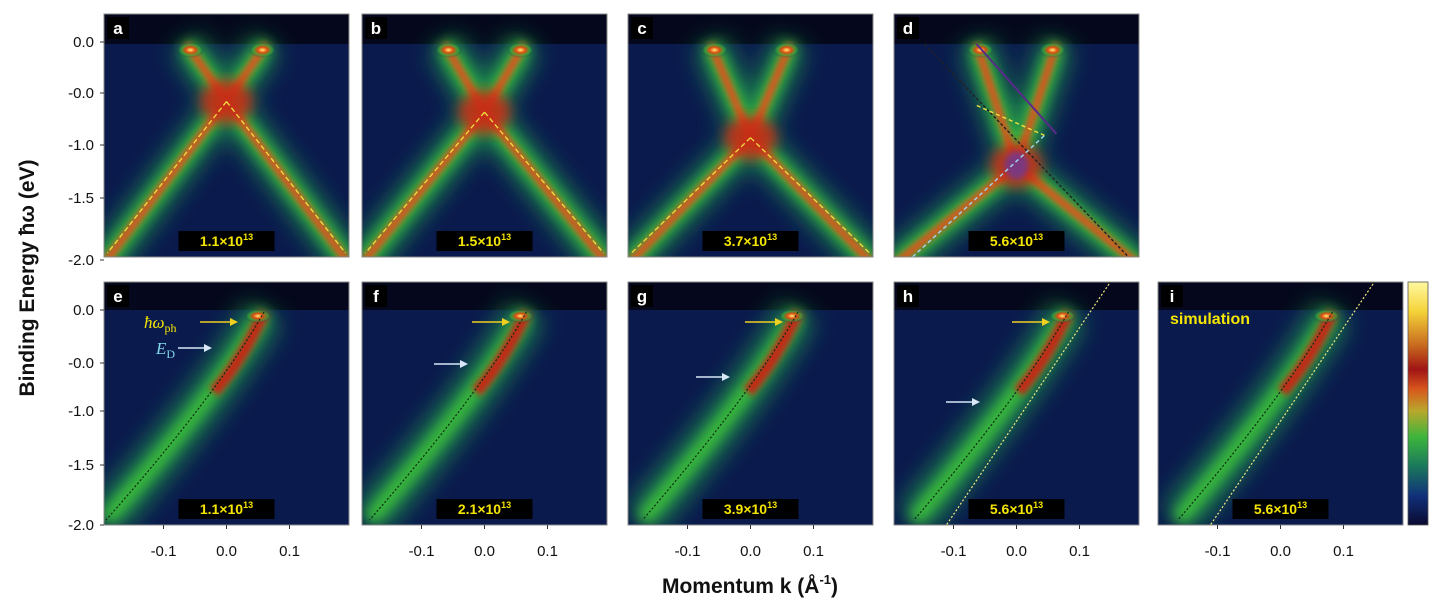 The image size is (1430, 601). I want to click on dirac-energy-annotation: ED, so click(165, 350).